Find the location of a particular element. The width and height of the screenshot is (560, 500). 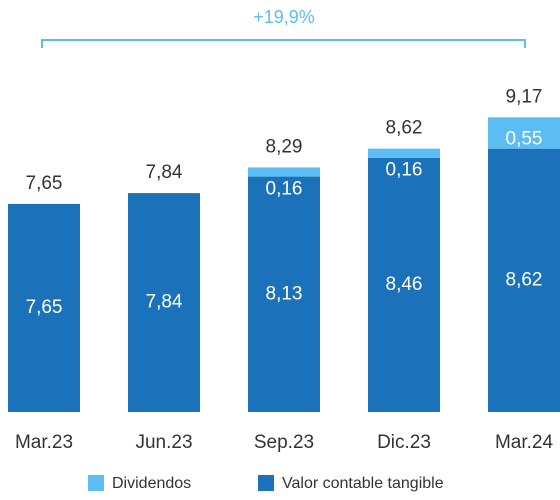

total-label: 8,62 is located at coordinates (404, 128).